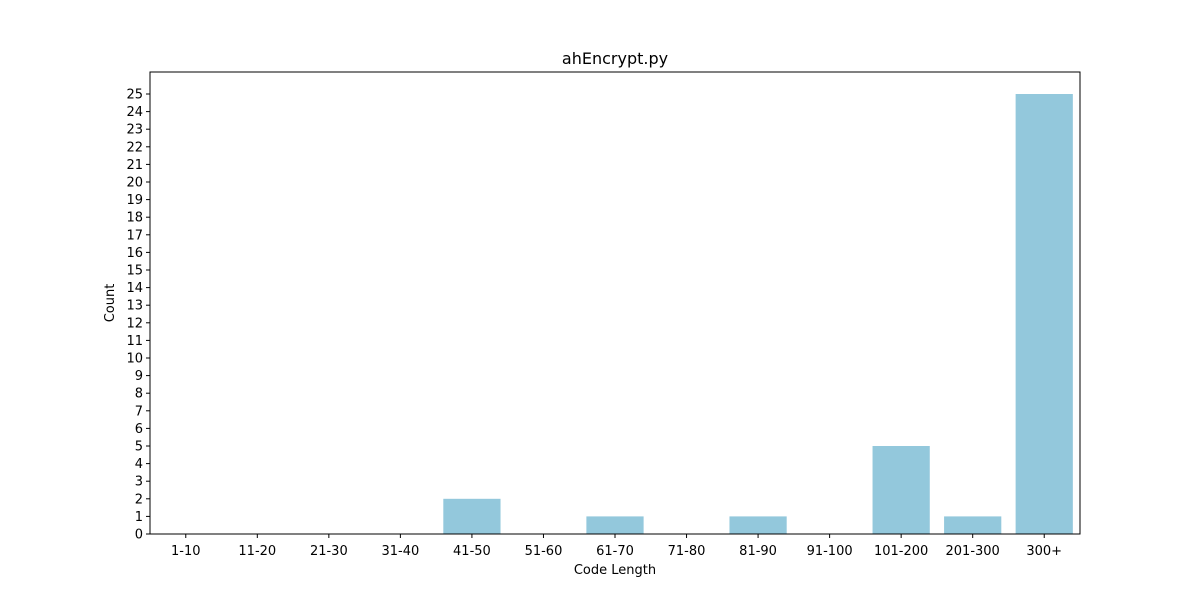 This screenshot has width=1200, height=600. What do you see at coordinates (134, 147) in the screenshot?
I see `y-tick-label: 22` at bounding box center [134, 147].